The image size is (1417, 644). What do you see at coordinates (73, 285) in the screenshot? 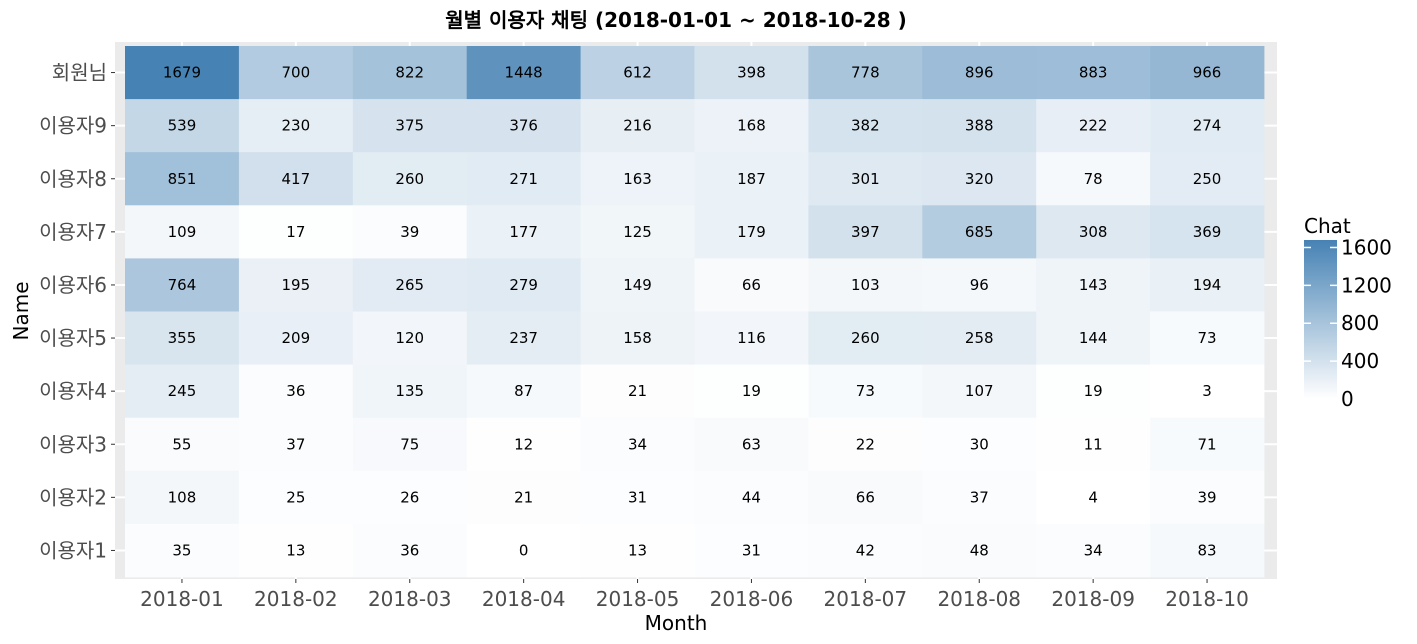
I see `y-tick-label: 이용자6` at bounding box center [73, 285].